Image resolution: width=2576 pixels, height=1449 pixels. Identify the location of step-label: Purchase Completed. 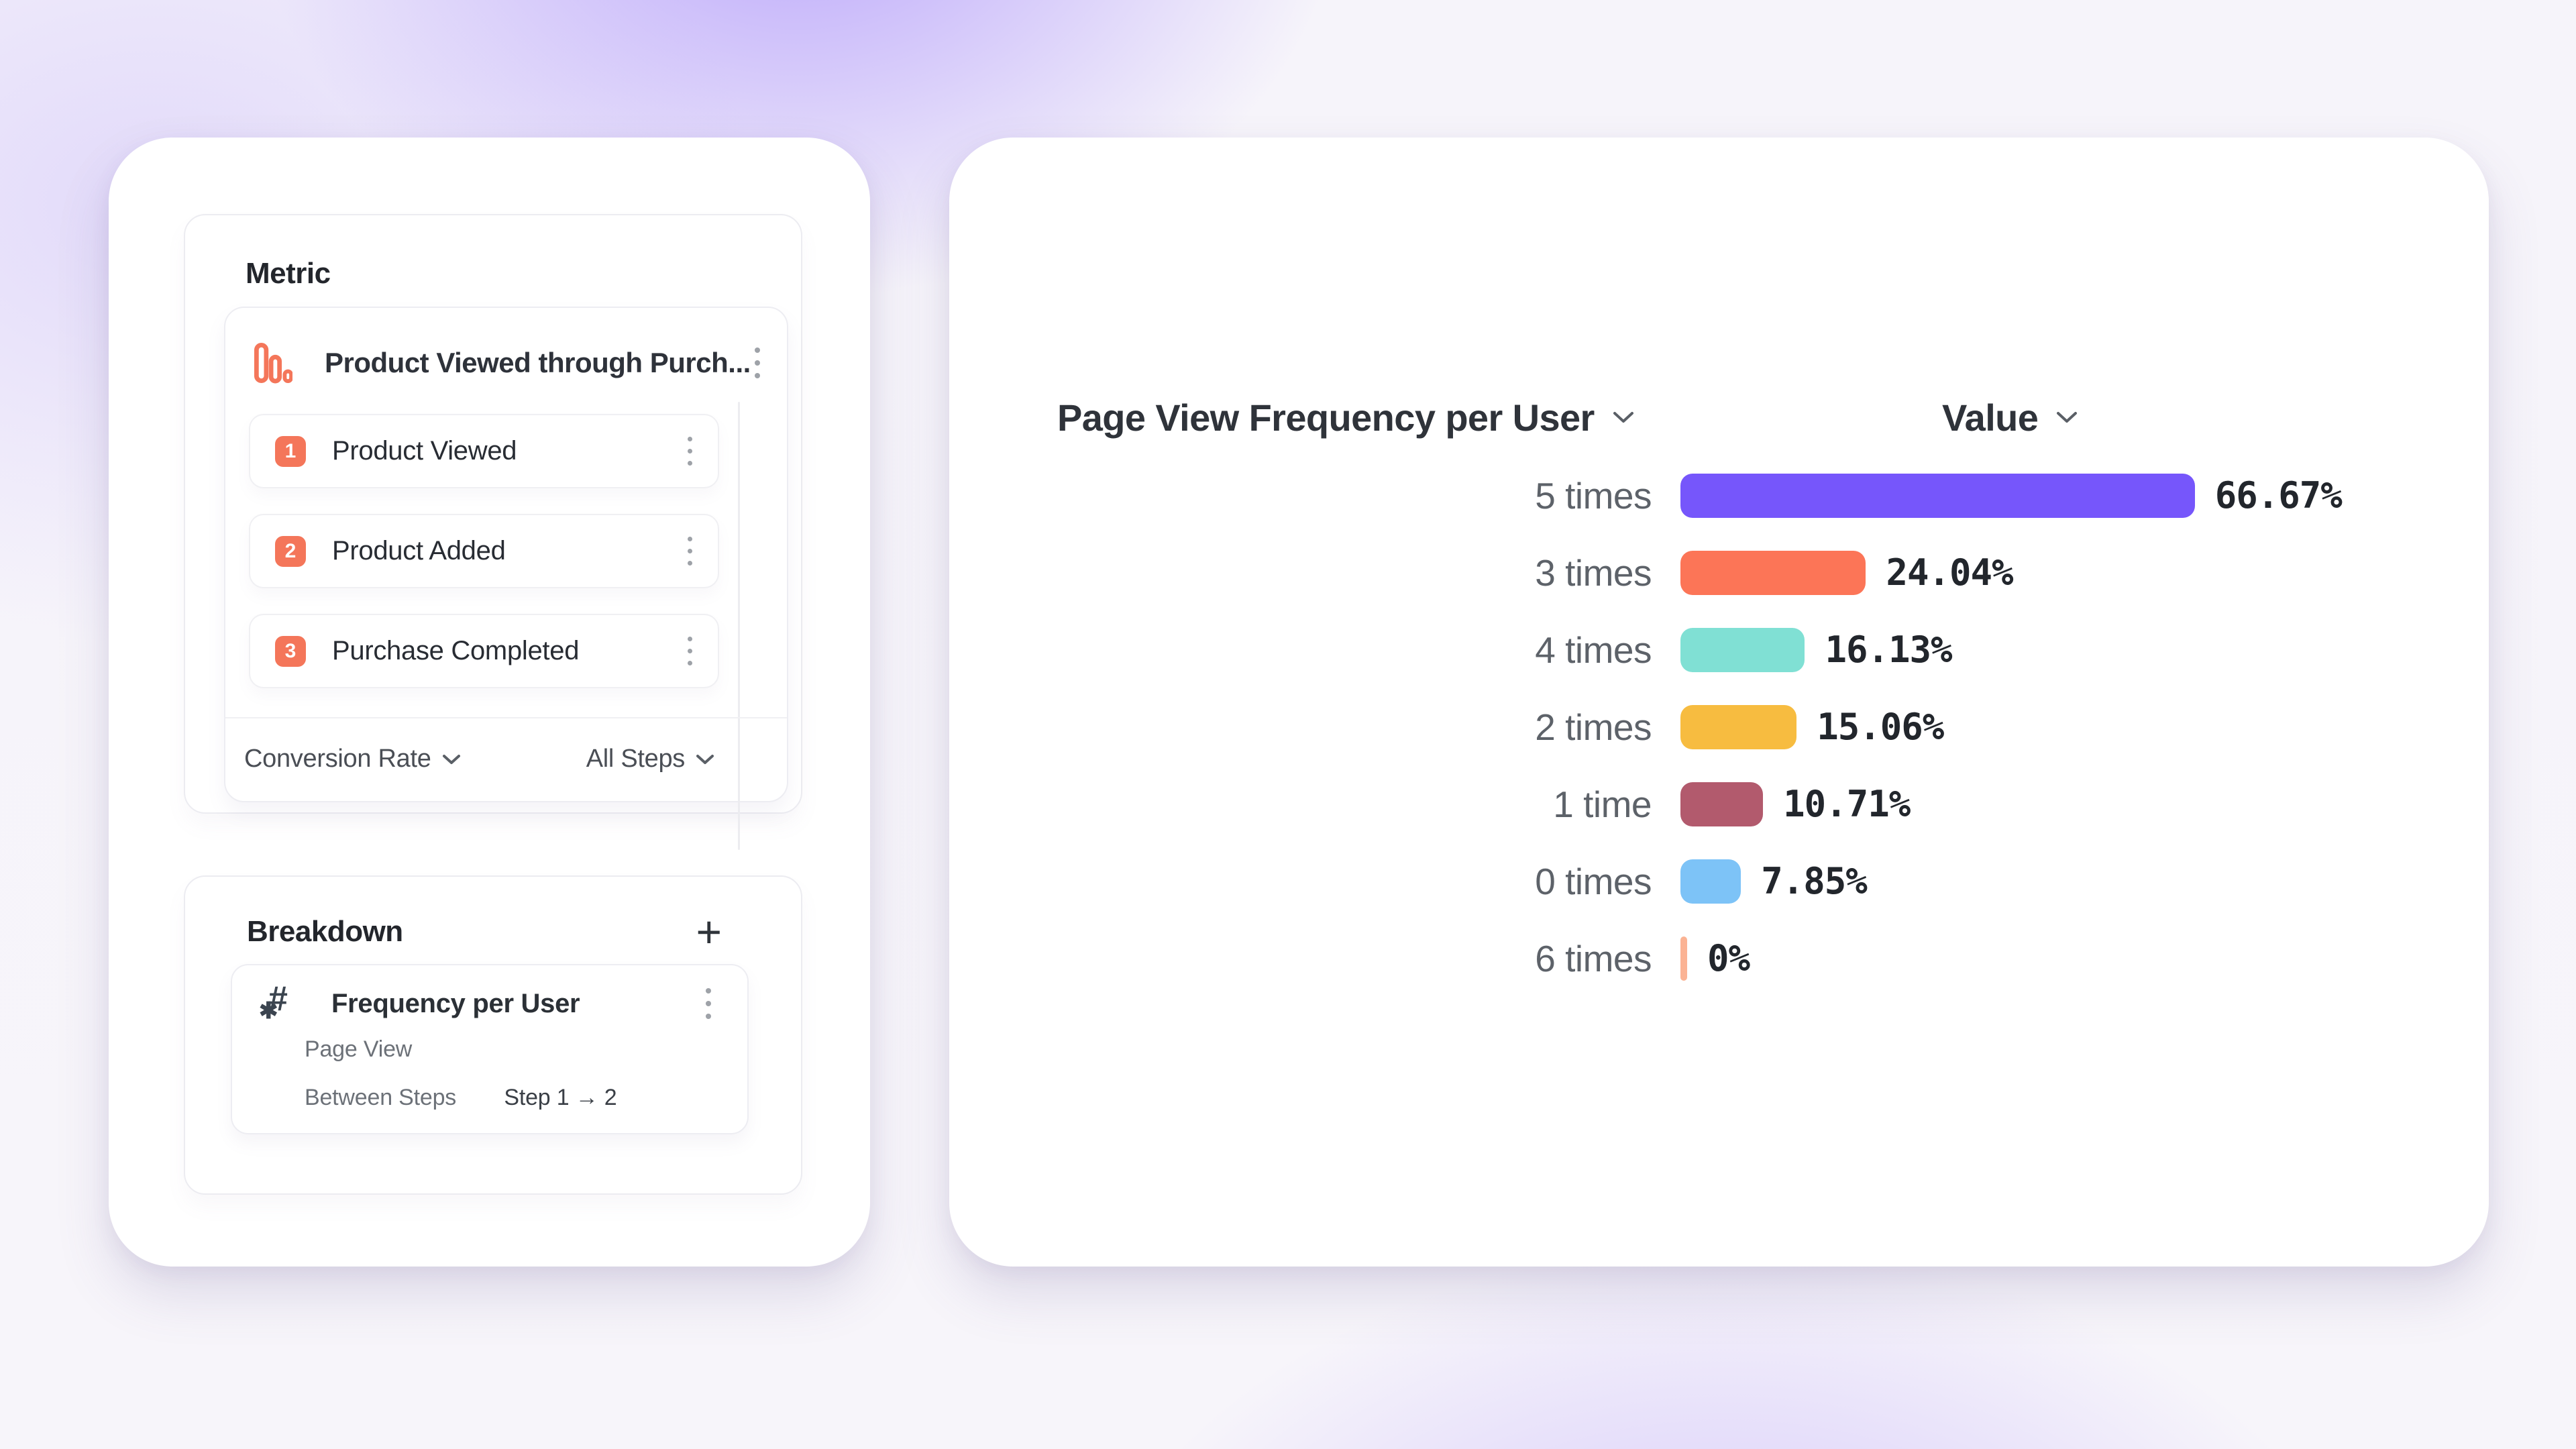
(456, 650).